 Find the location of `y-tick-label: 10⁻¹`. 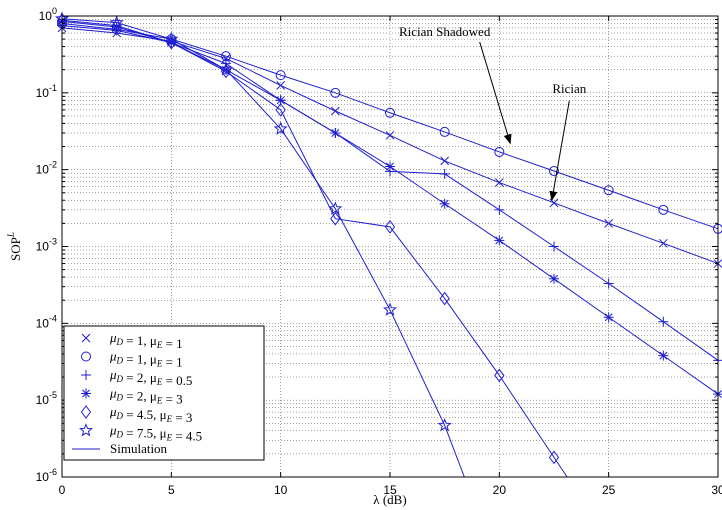

y-tick-label: 10⁻¹ is located at coordinates (46, 91).